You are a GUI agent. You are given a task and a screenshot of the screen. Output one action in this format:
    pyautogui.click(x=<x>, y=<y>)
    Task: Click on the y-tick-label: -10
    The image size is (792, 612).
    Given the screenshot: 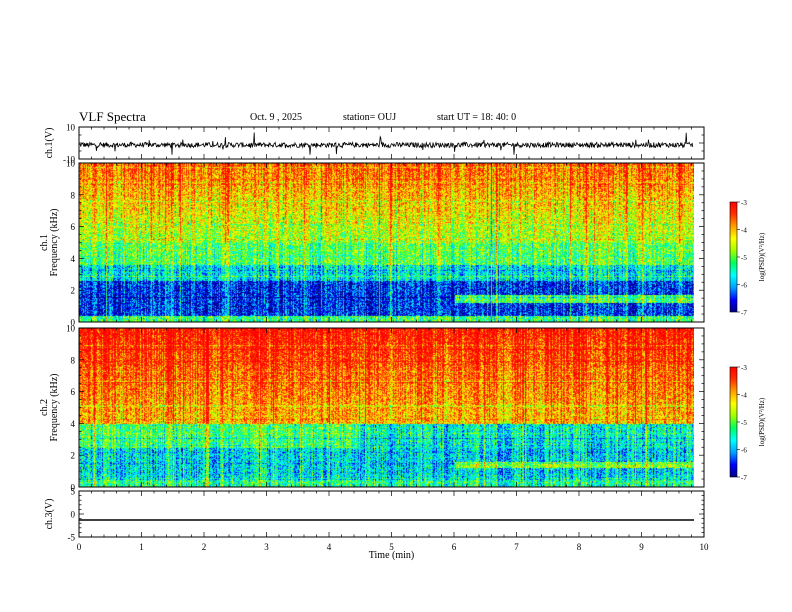 What is the action you would take?
    pyautogui.click(x=69, y=160)
    